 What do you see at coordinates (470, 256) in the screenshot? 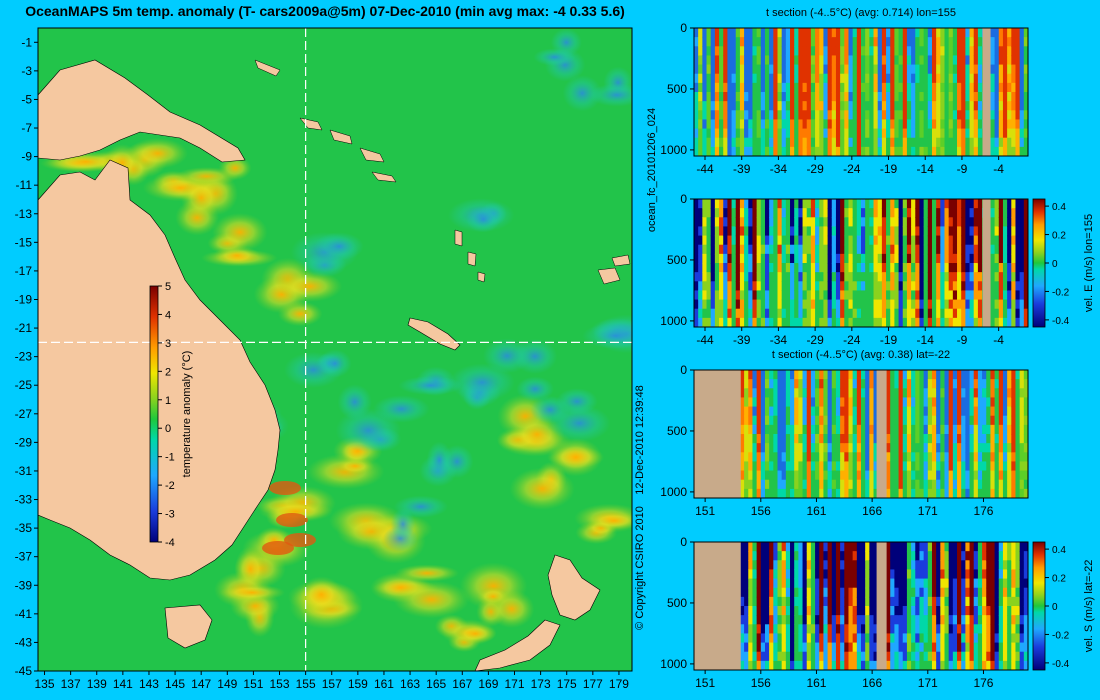
I see `land-vanuatu` at bounding box center [470, 256].